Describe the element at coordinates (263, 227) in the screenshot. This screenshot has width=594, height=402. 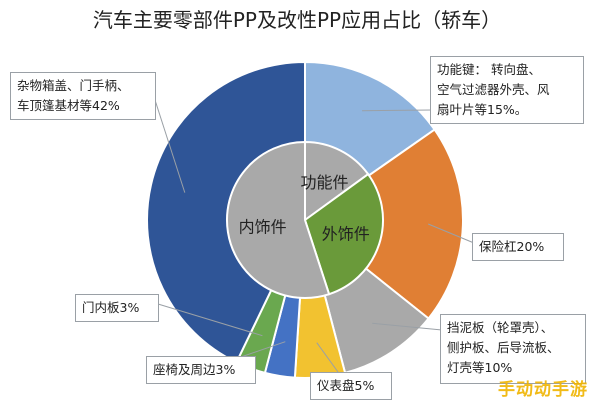
I see `inner-label-3: 内饰件` at that location.